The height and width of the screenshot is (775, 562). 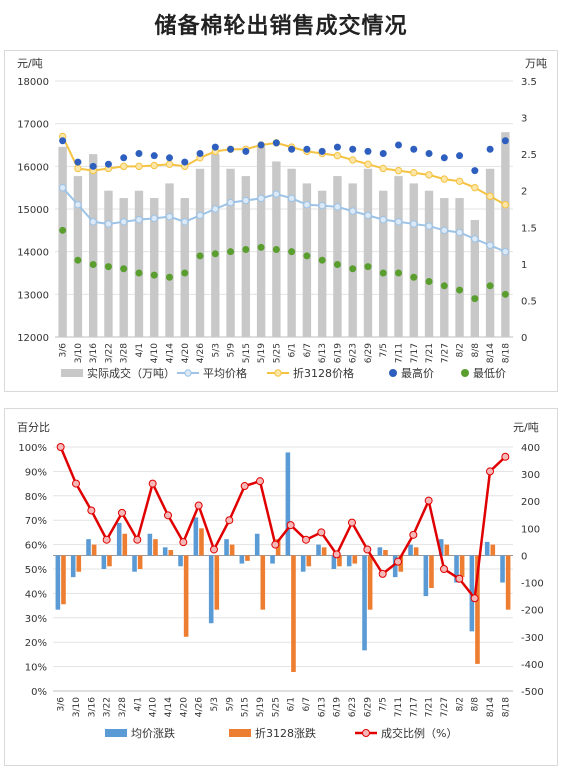 I want to click on x-tick-label: 7/17, so click(x=415, y=353).